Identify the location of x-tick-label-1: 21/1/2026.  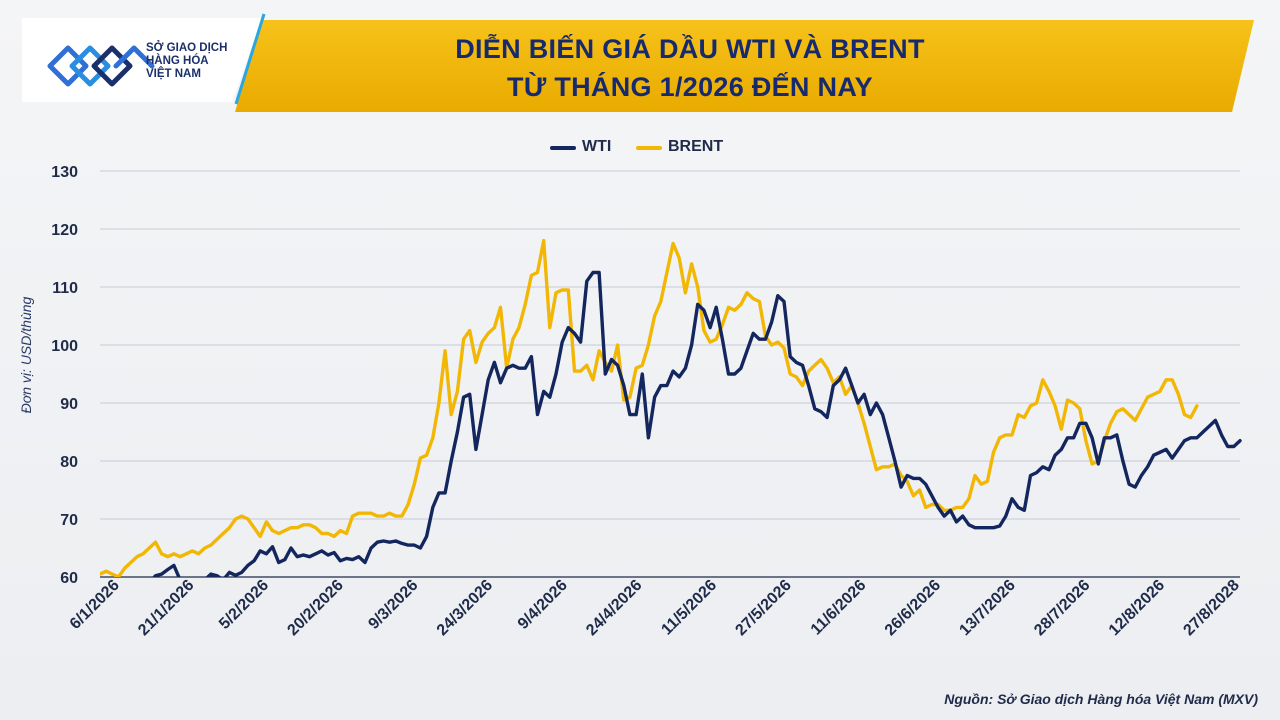
(166, 608).